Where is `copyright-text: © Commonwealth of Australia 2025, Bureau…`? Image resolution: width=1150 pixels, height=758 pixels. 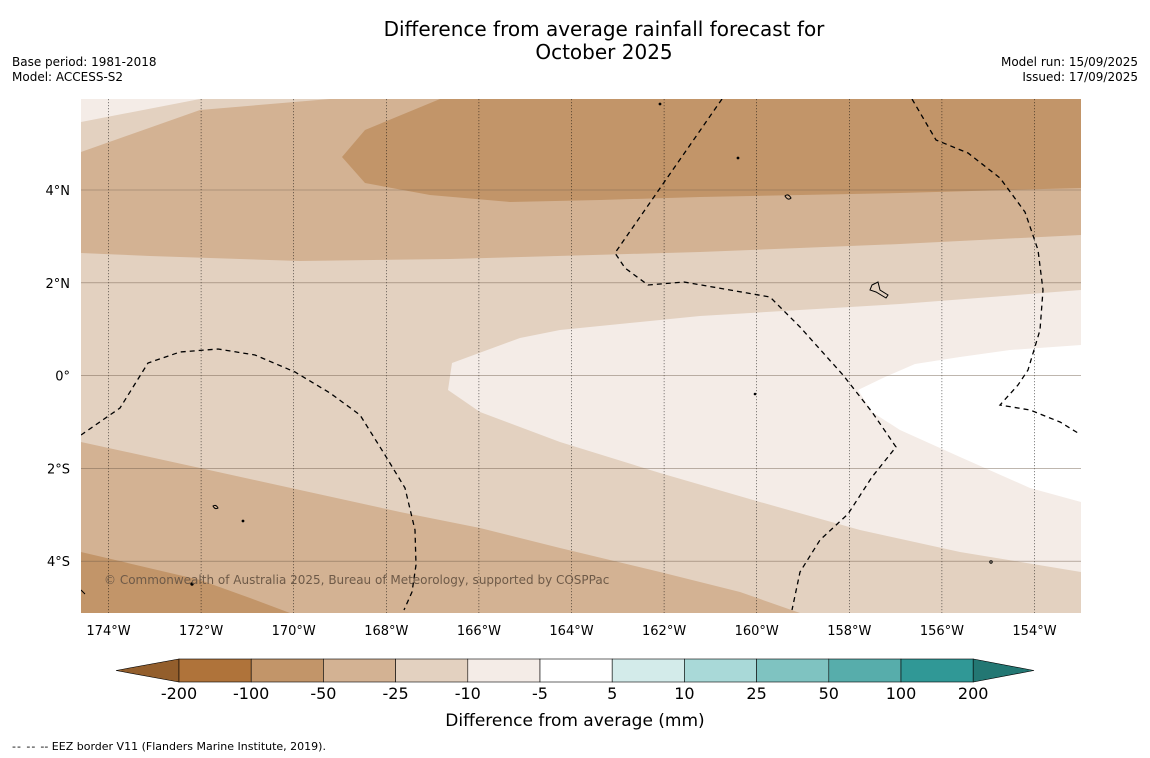 copyright-text: © Commonwealth of Australia 2025, Bureau… is located at coordinates (356, 580).